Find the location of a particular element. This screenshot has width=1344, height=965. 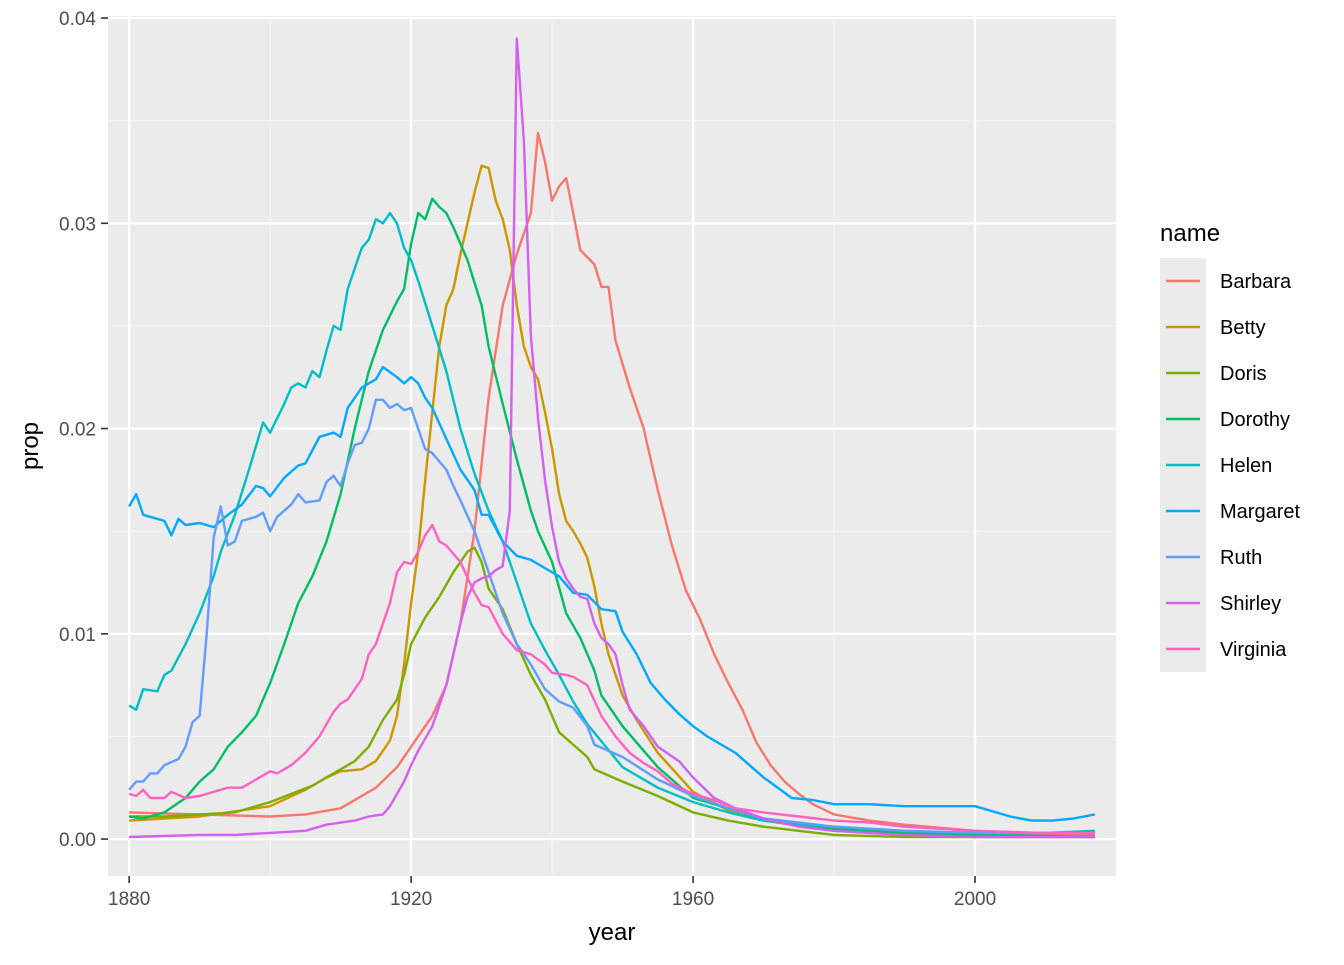

legend-item-shirley: Shirley is located at coordinates (1223, 604).